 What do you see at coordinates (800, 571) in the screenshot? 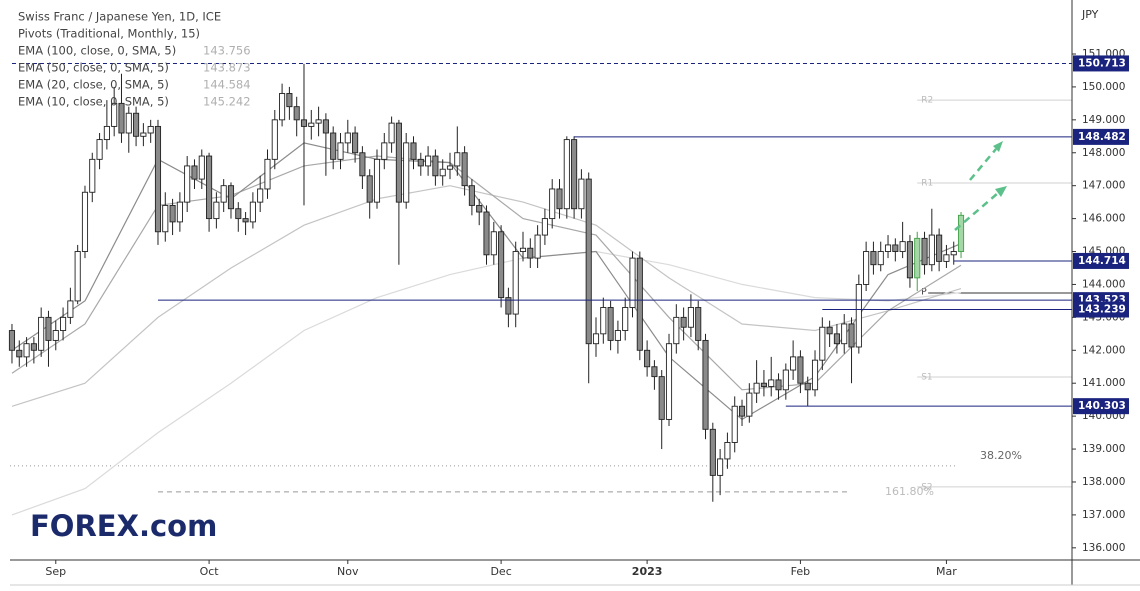
I see `x-tick-label: Feb` at bounding box center [800, 571].